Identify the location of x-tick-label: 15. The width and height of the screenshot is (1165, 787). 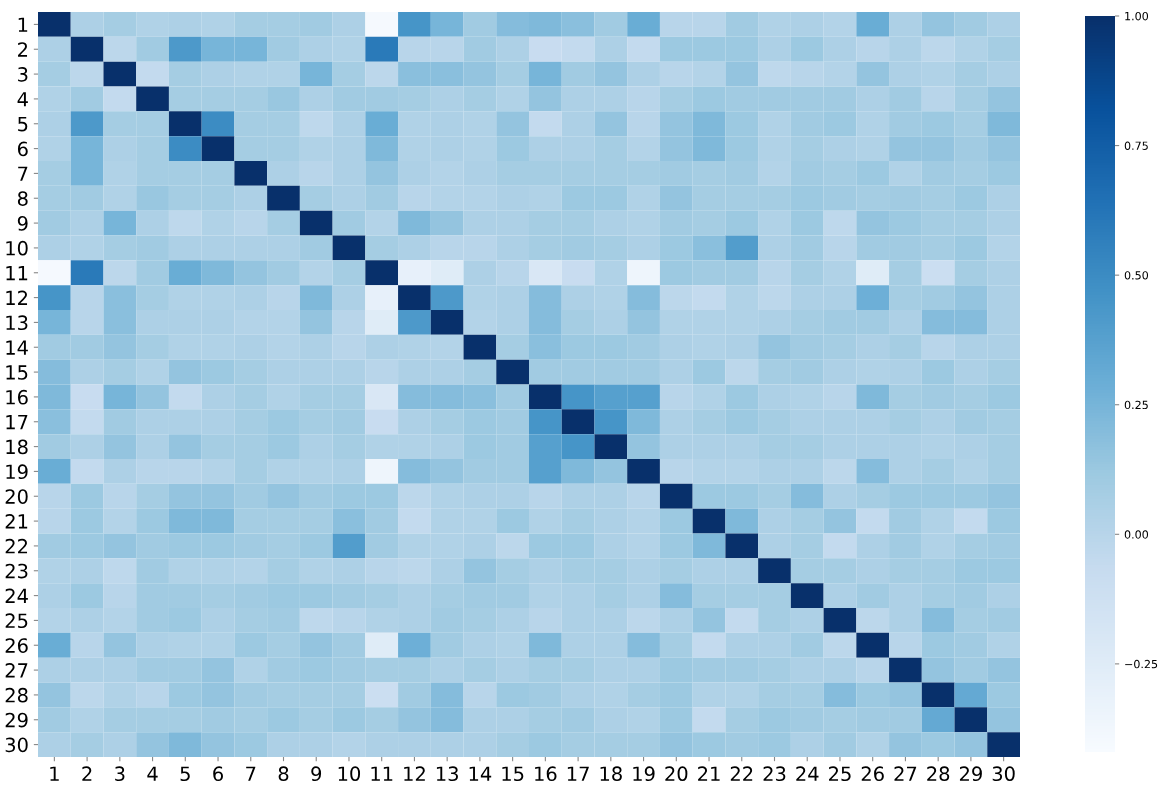
(513, 774).